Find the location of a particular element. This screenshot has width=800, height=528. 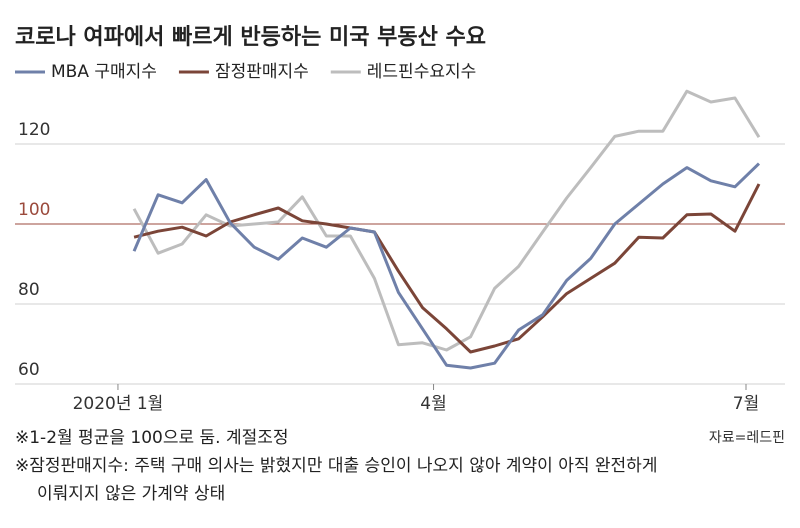

footnote: 이뤄지지 않은 가계약 상태 is located at coordinates (131, 494).